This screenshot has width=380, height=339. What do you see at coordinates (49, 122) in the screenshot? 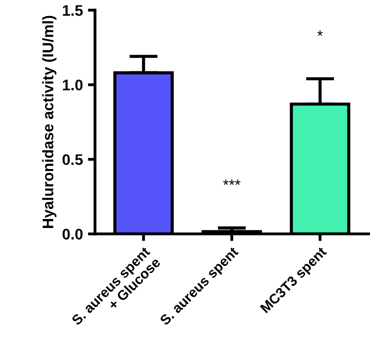
I see `y-axis-title: Hyaluronidase activity (IU/ml)` at bounding box center [49, 122].